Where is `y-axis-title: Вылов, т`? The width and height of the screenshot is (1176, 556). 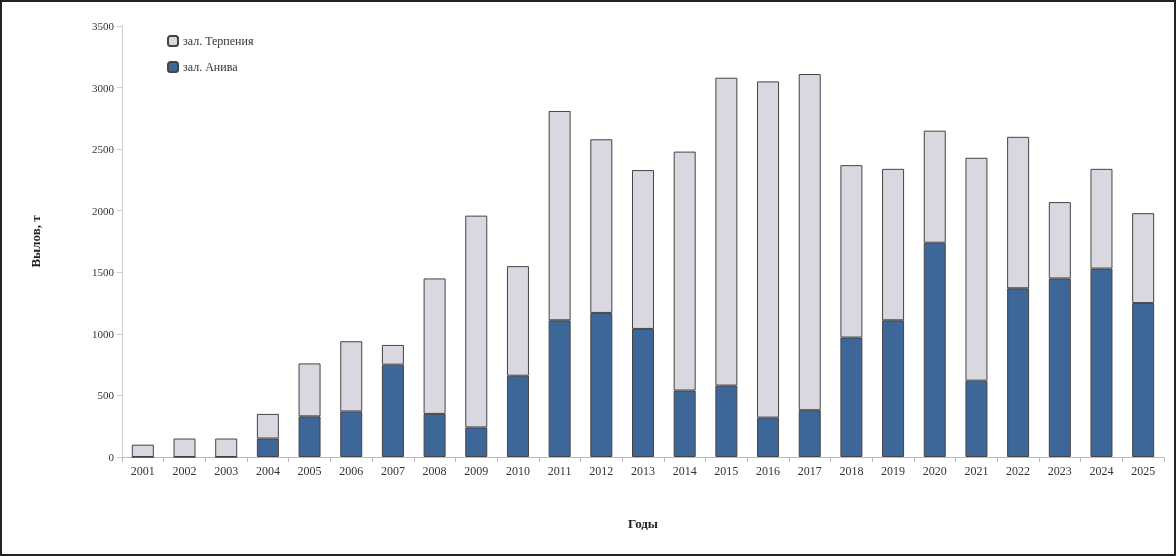
y-axis-title: Вылов, т is located at coordinates (35, 241).